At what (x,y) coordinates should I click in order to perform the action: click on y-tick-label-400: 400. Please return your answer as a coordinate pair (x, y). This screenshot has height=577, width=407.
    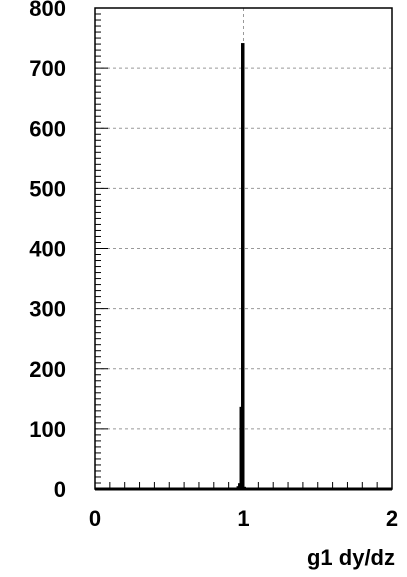
    Looking at the image, I should click on (47, 249).